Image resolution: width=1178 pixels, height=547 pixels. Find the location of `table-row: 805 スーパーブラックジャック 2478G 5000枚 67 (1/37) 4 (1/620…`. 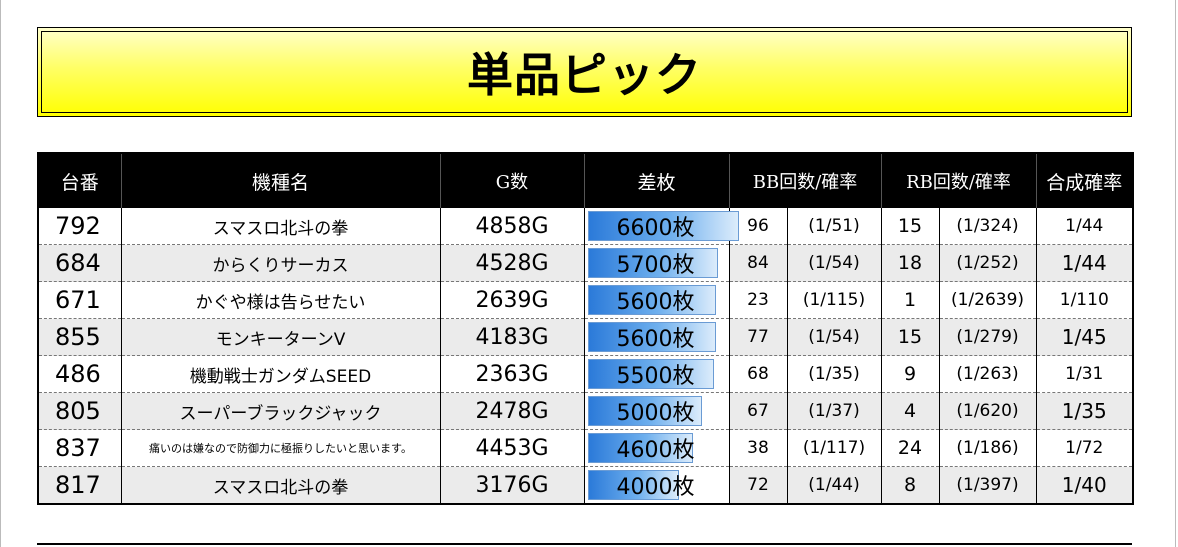

table-row: 805 スーパーブラックジャック 2478G 5000枚 67 (1/37) 4 (1/620… is located at coordinates (586, 411).